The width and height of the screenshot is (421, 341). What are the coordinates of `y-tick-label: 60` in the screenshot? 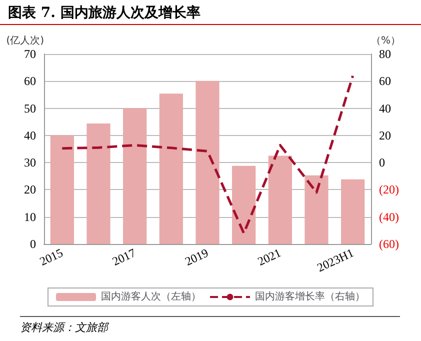 It's located at (30, 81).